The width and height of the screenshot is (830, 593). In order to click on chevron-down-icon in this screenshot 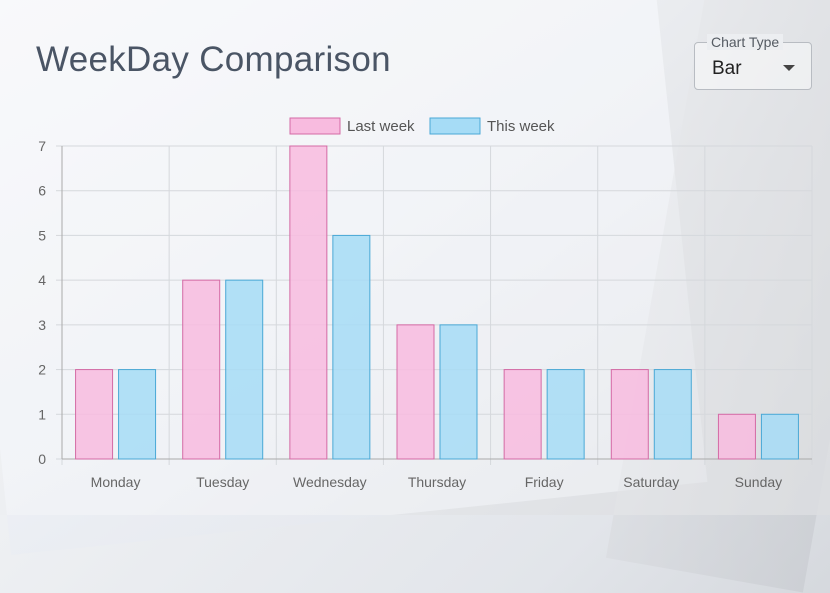, I will do `click(789, 68)`.